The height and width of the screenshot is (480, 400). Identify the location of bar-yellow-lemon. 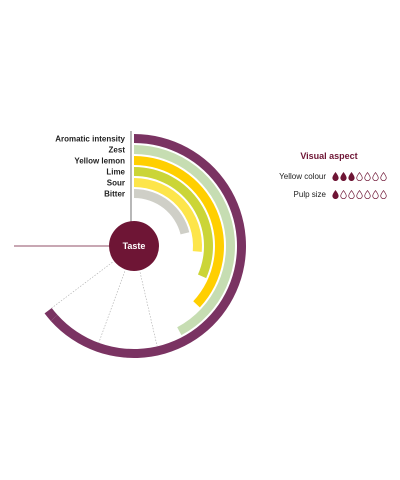
(179, 232).